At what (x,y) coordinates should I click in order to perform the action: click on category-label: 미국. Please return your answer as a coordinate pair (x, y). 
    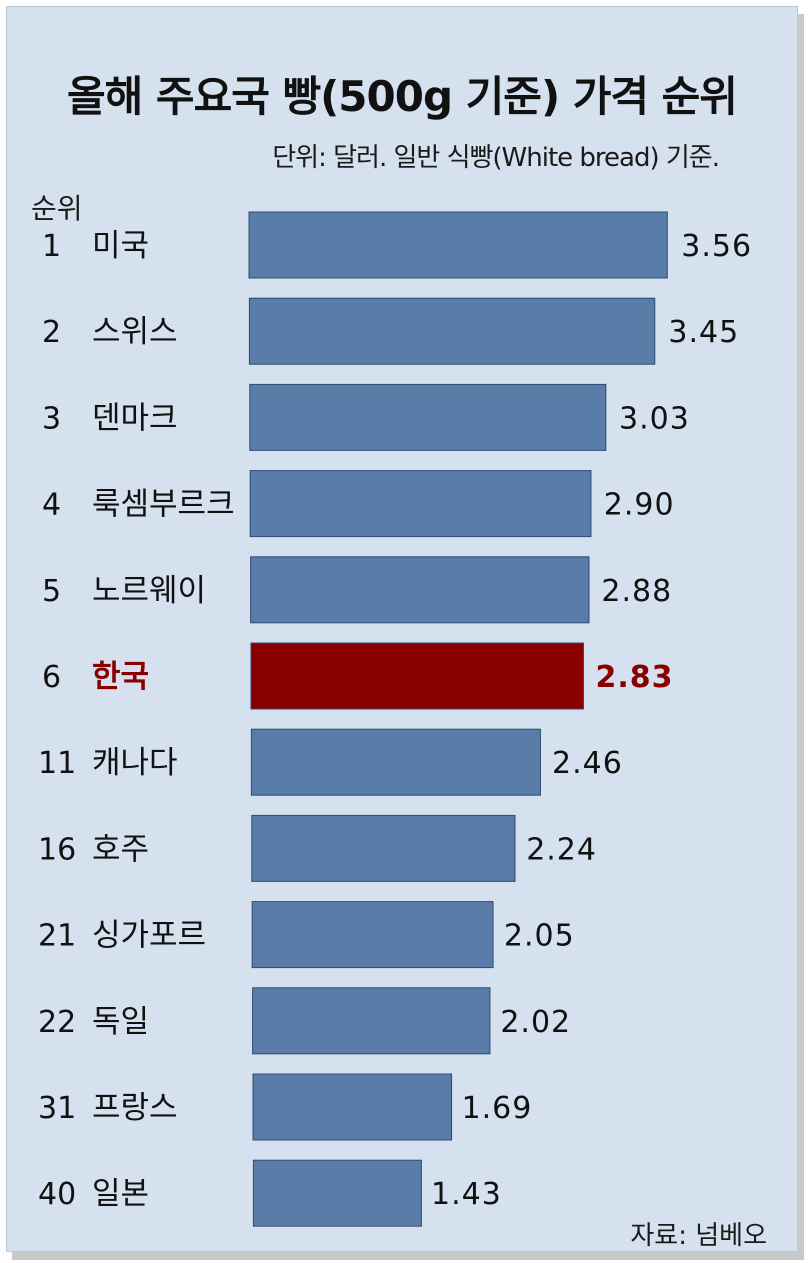
    Looking at the image, I should click on (120, 246).